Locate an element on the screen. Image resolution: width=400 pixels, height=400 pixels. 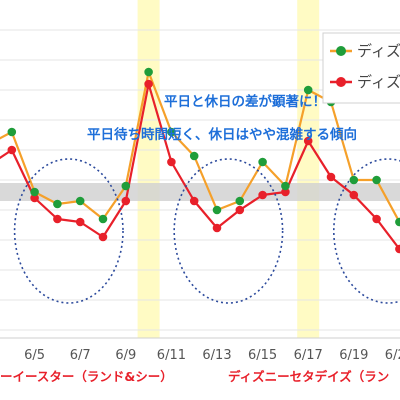
x-tick-label: 6/7 is located at coordinates (80, 355).